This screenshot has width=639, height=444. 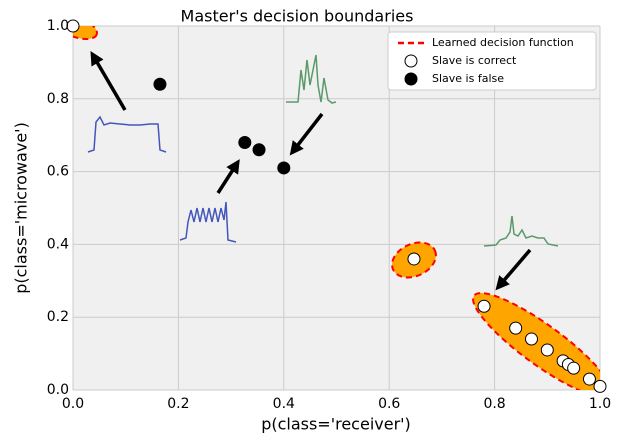 I want to click on x-tick-label: 1.0, so click(x=600, y=404).